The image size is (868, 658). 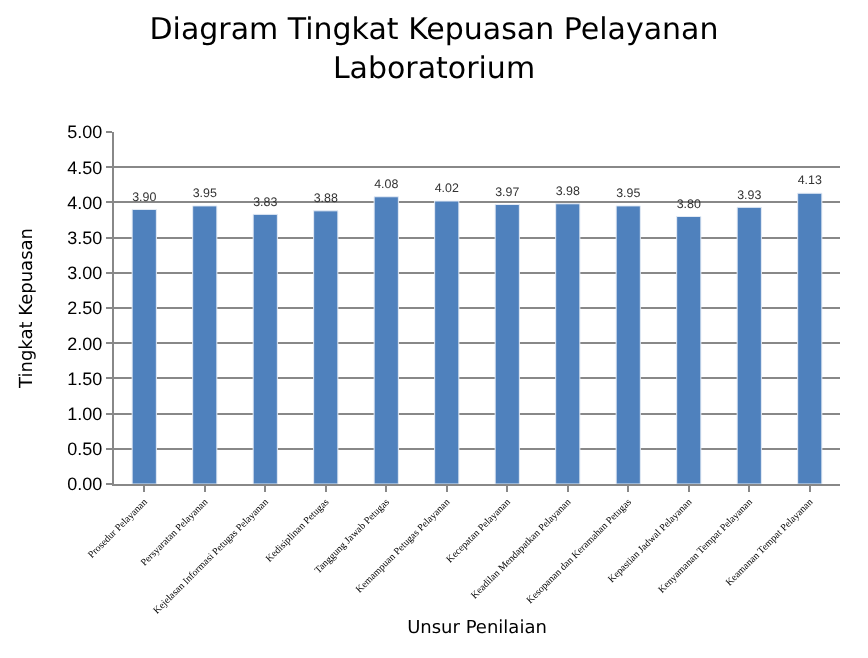 I want to click on y-tick-label: 5.00, so click(x=85, y=132).